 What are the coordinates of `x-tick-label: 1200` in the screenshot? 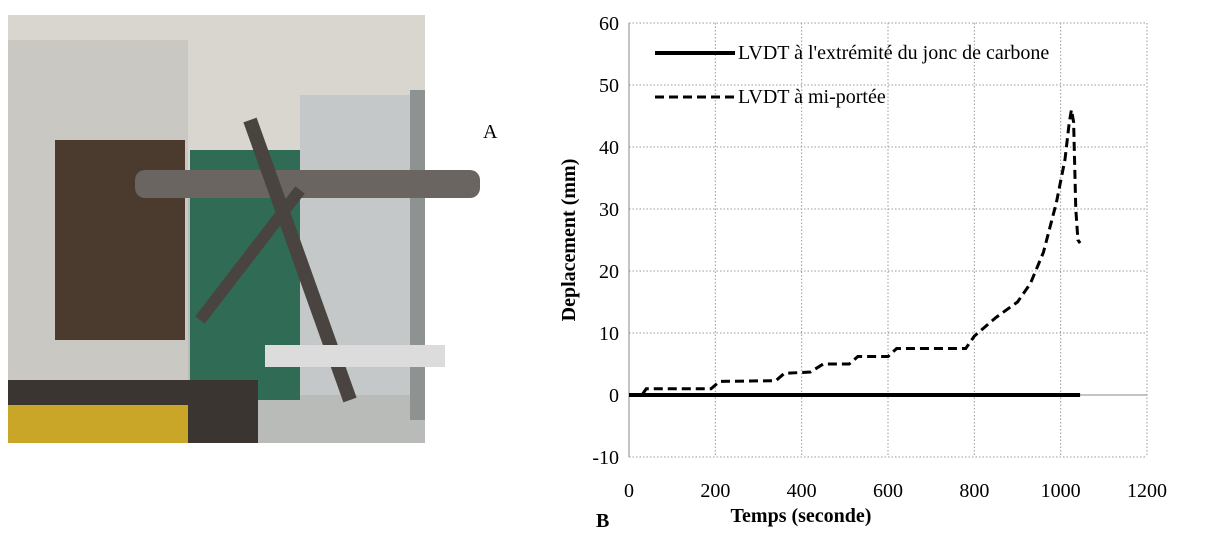 It's located at (1147, 491).